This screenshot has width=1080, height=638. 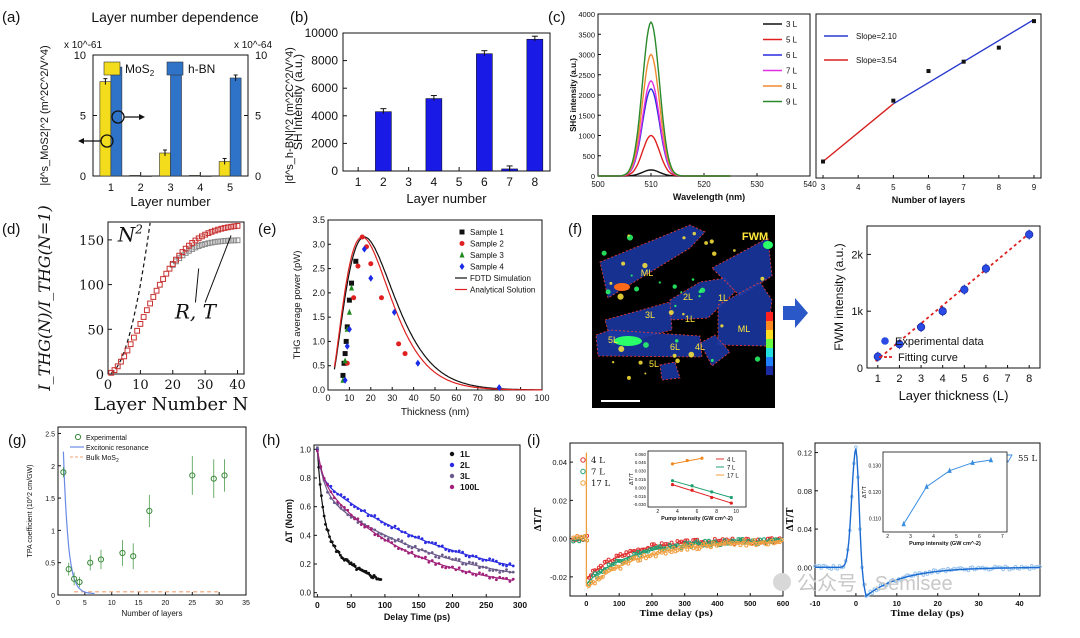 What do you see at coordinates (874, 466) in the screenshot?
I see `inset-y-tick: 0.130` at bounding box center [874, 466].